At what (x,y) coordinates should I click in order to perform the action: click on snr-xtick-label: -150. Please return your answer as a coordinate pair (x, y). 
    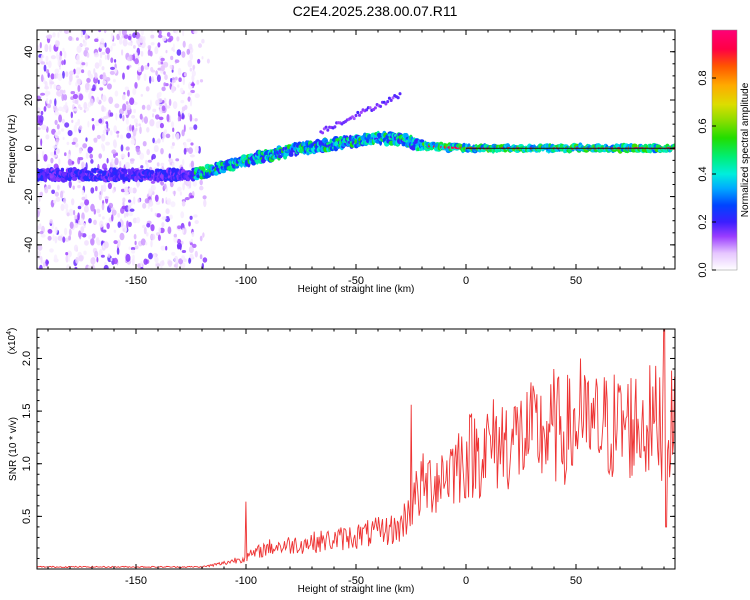
    Looking at the image, I should click on (136, 581).